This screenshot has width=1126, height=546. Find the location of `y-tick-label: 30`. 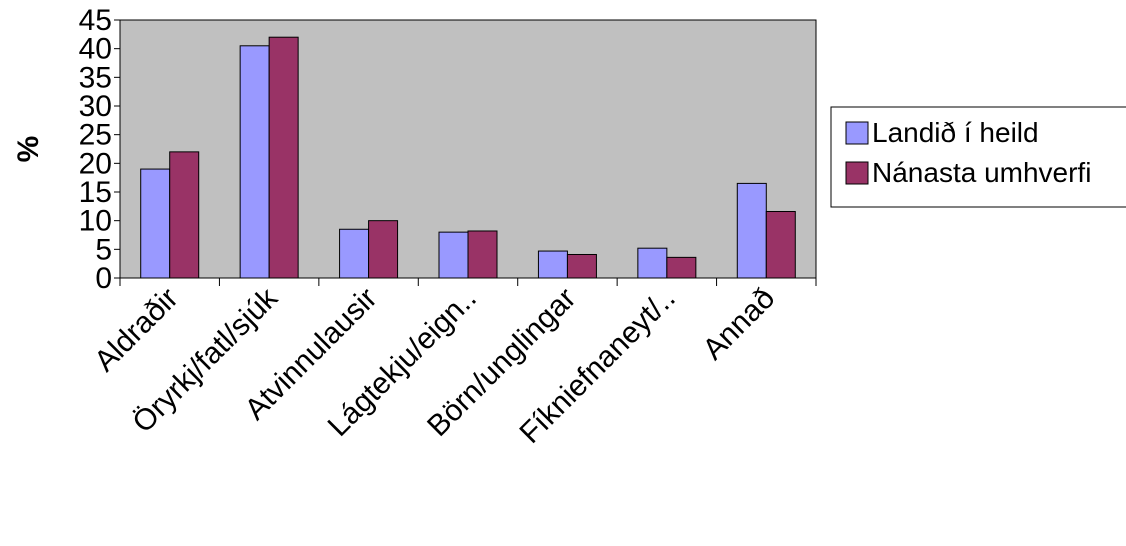

y-tick-label: 30 is located at coordinates (95, 106).